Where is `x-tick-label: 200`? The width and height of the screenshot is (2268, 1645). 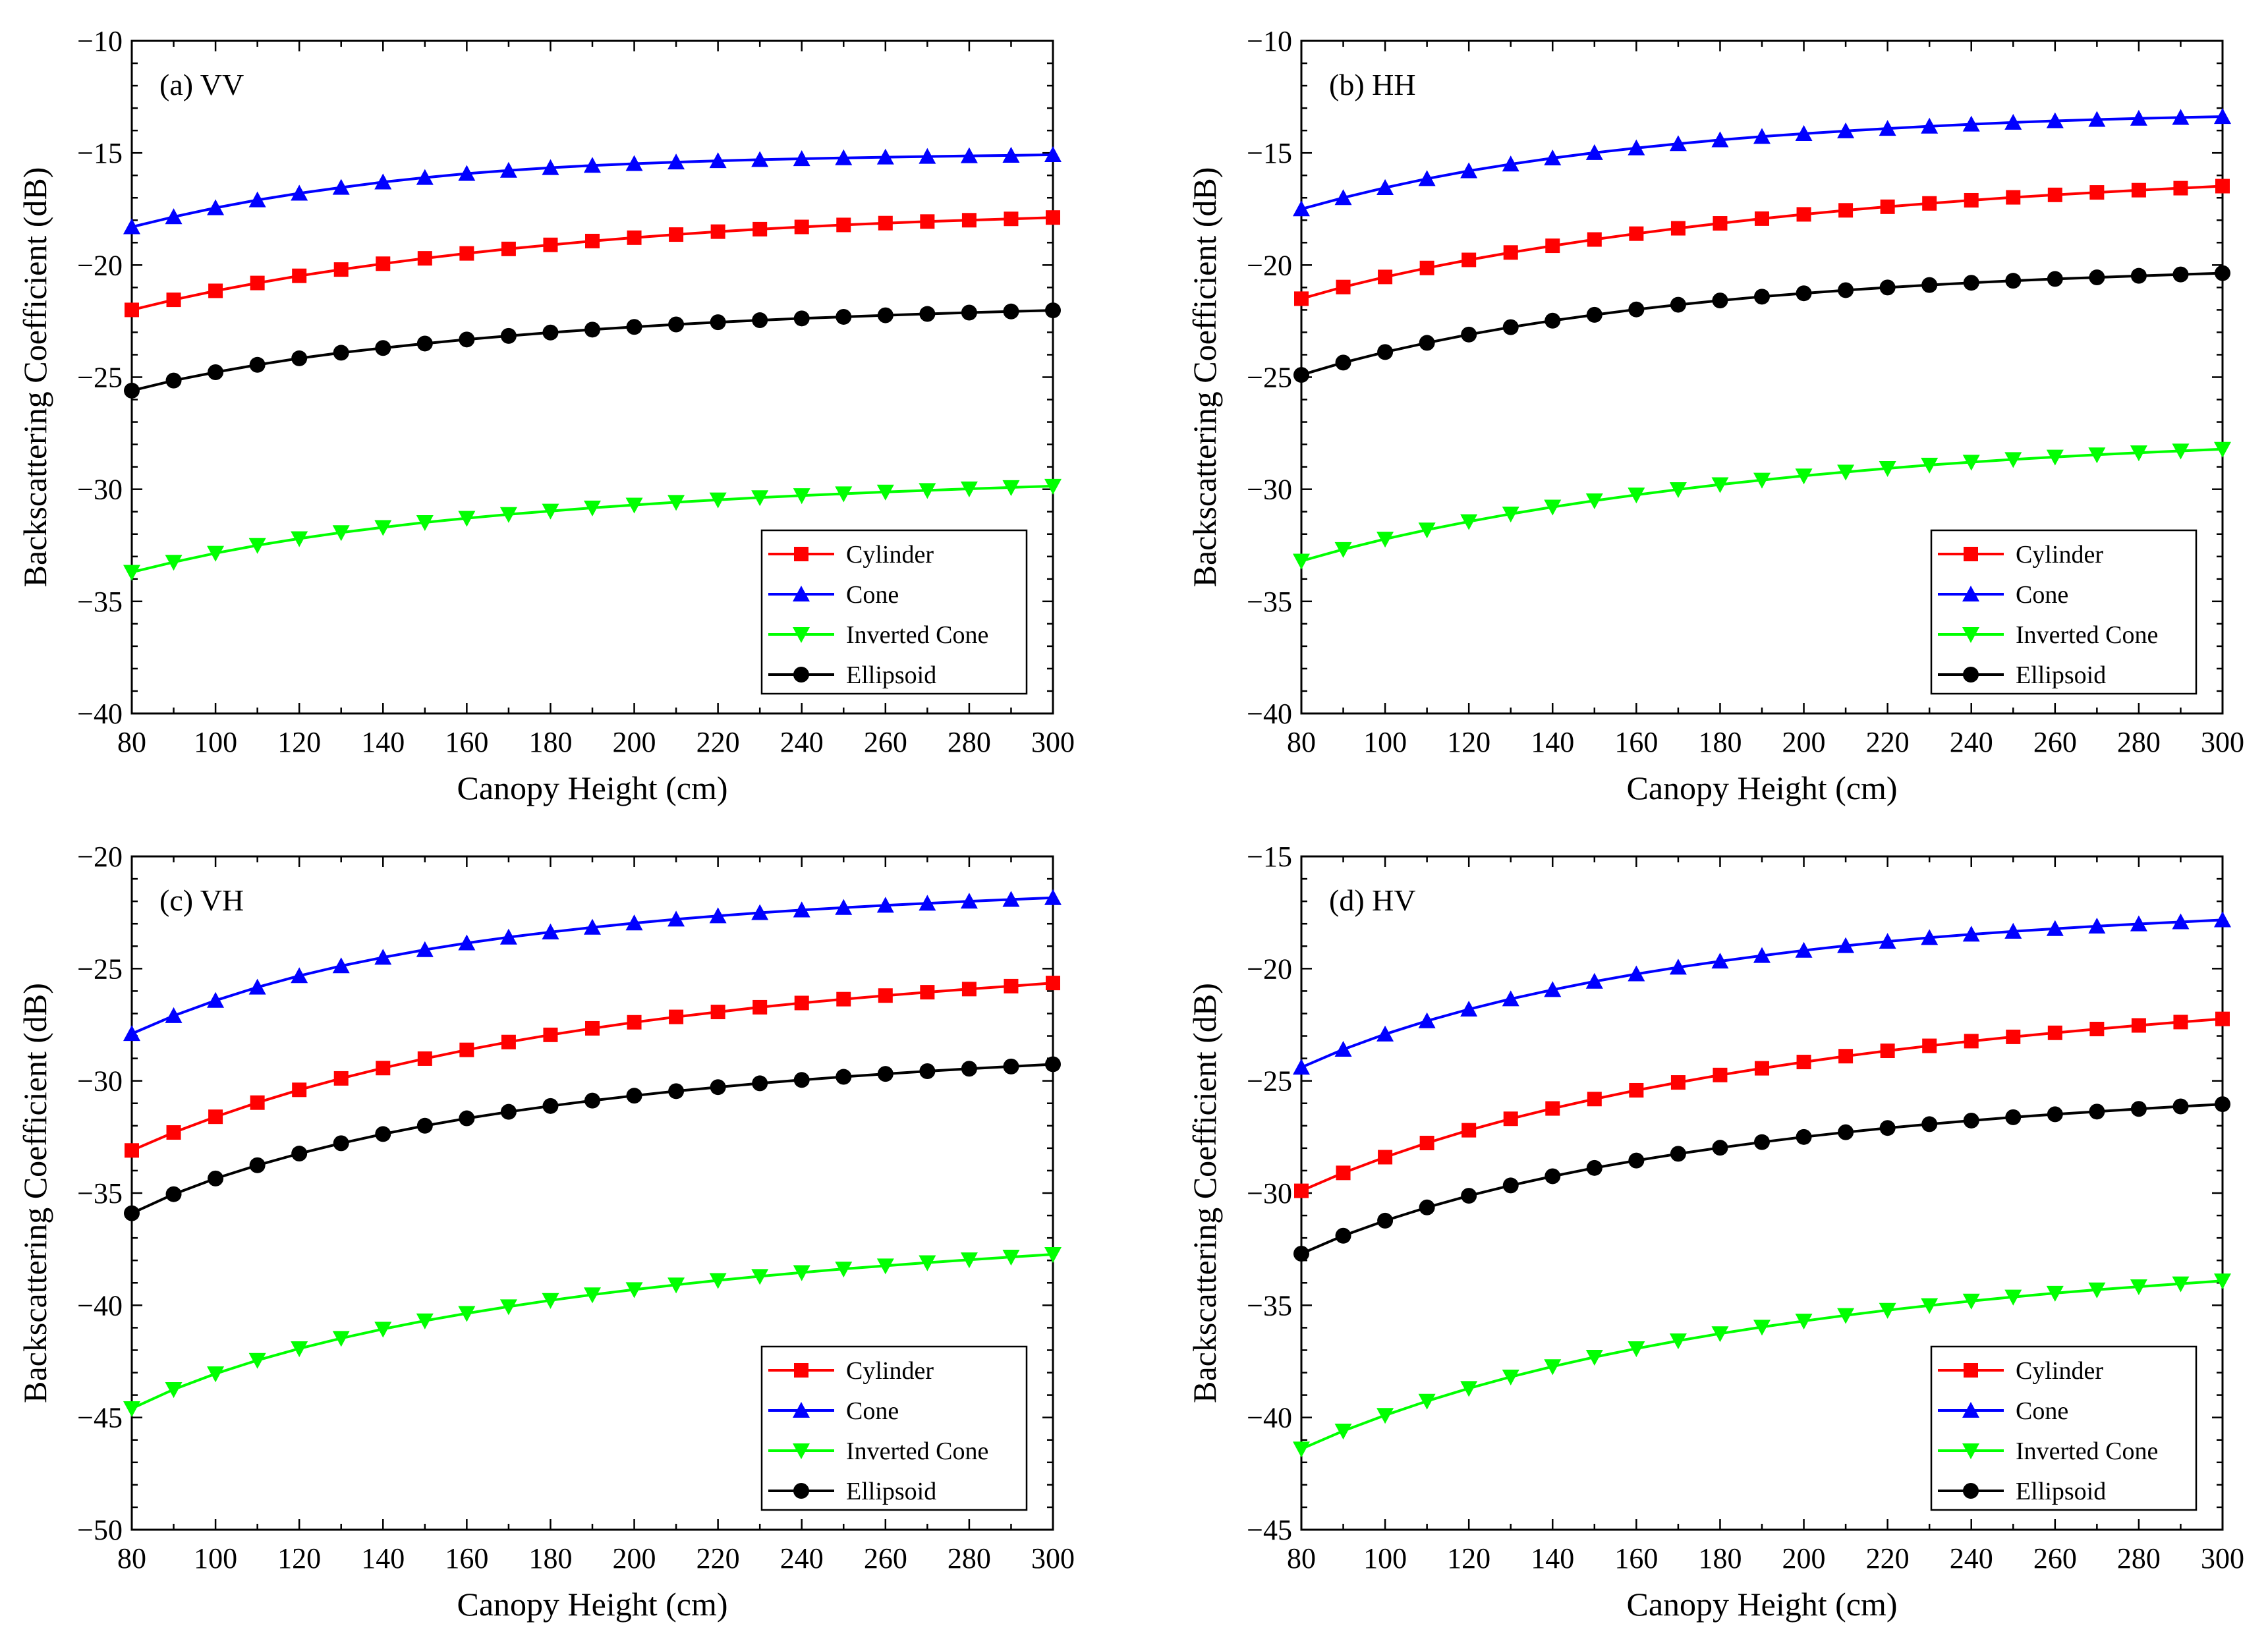 x-tick-label: 200 is located at coordinates (1804, 742).